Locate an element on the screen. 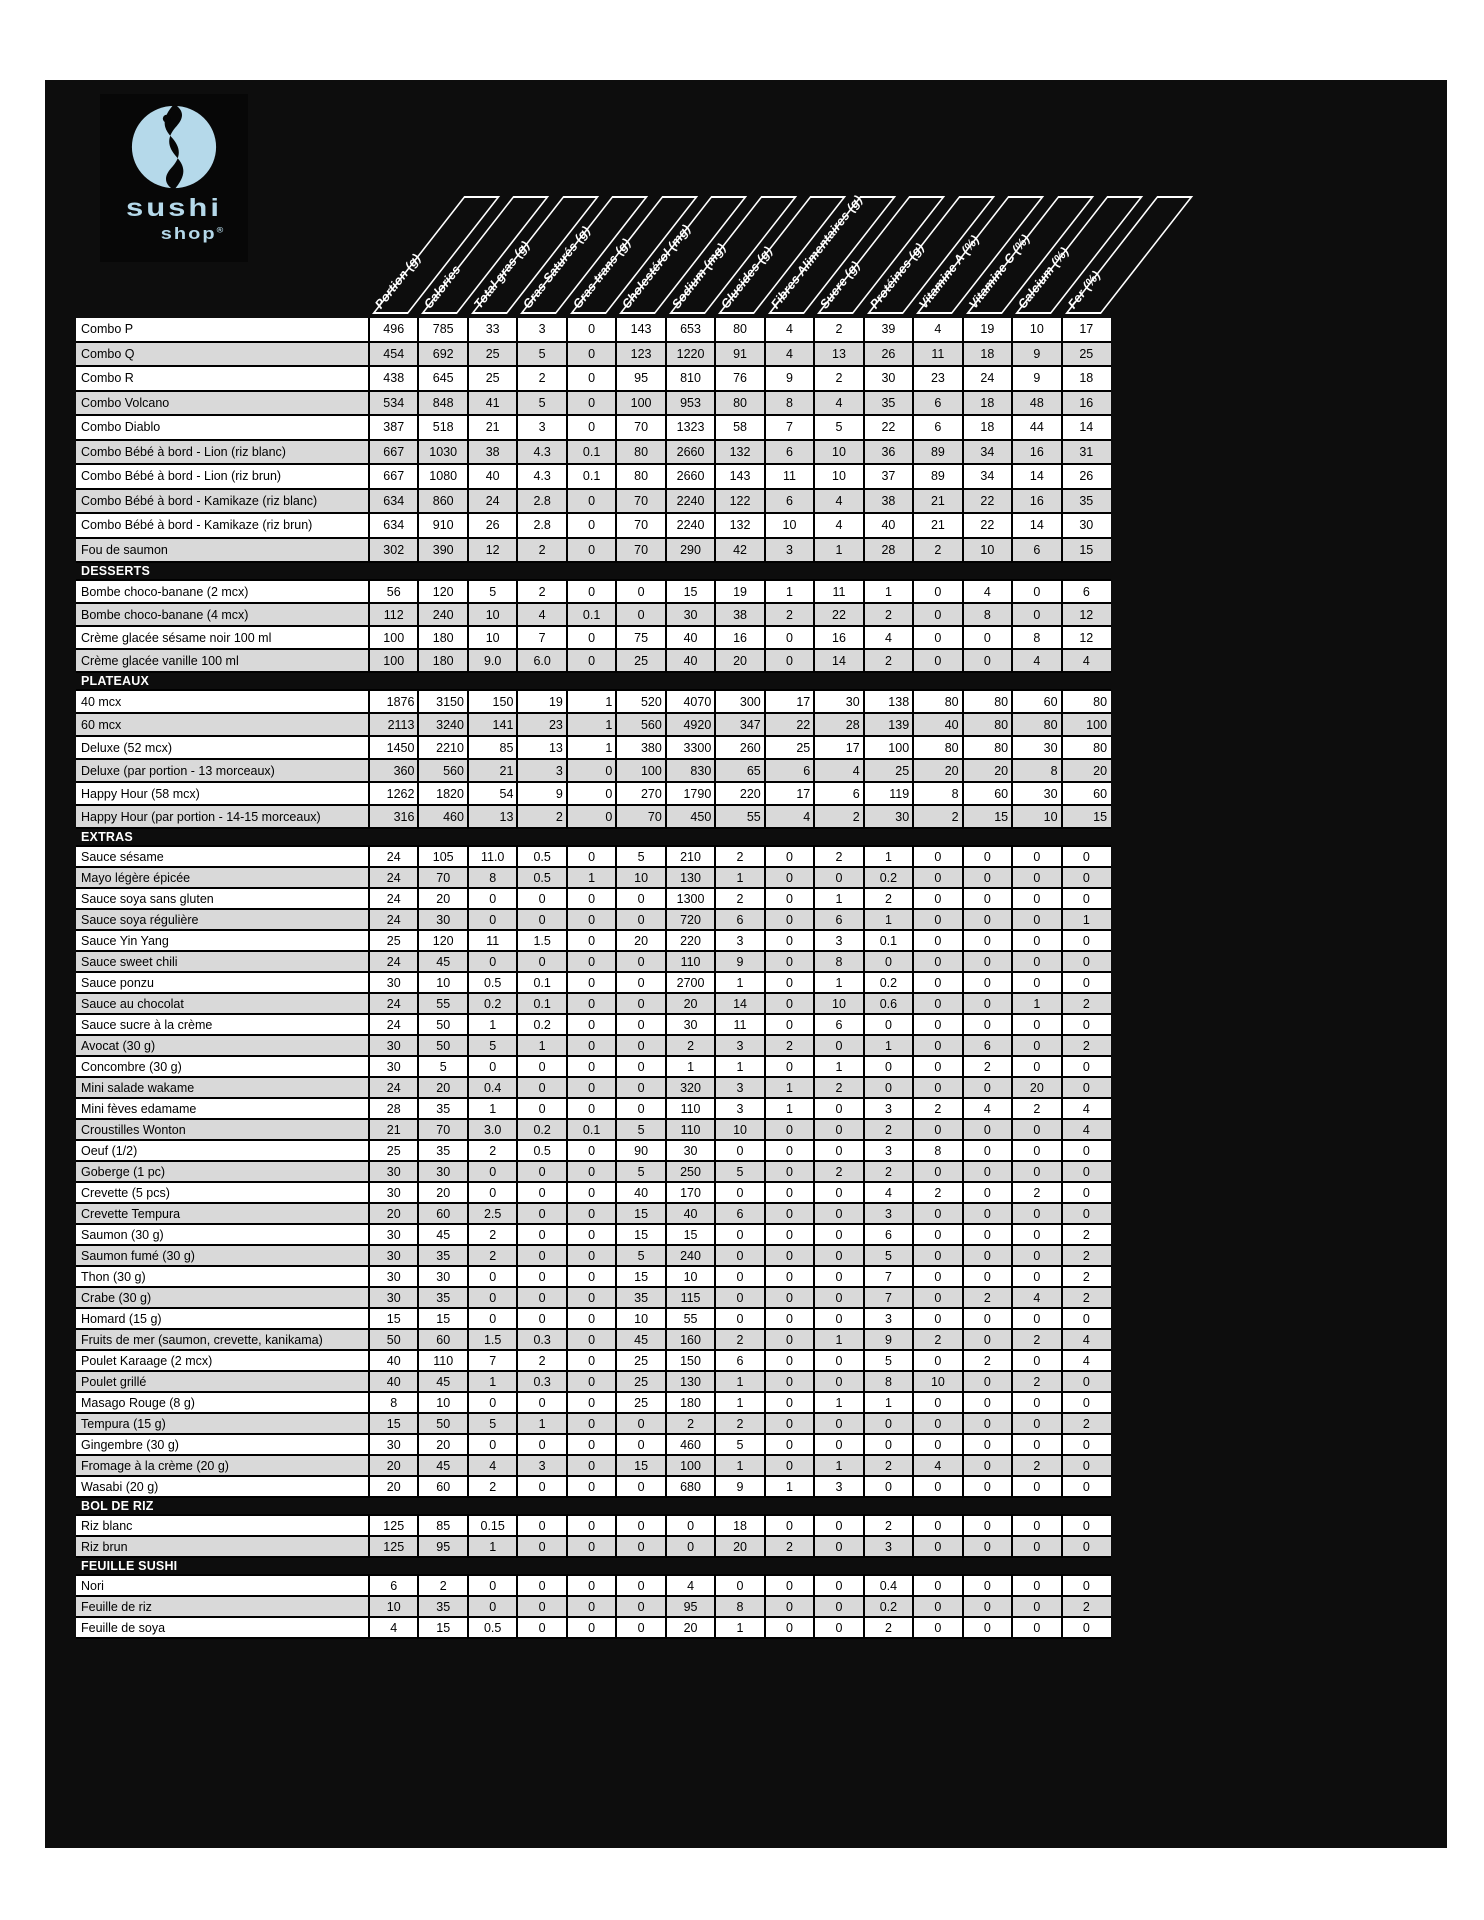 The image size is (1484, 1920). value-cell: 560 is located at coordinates (441, 770).